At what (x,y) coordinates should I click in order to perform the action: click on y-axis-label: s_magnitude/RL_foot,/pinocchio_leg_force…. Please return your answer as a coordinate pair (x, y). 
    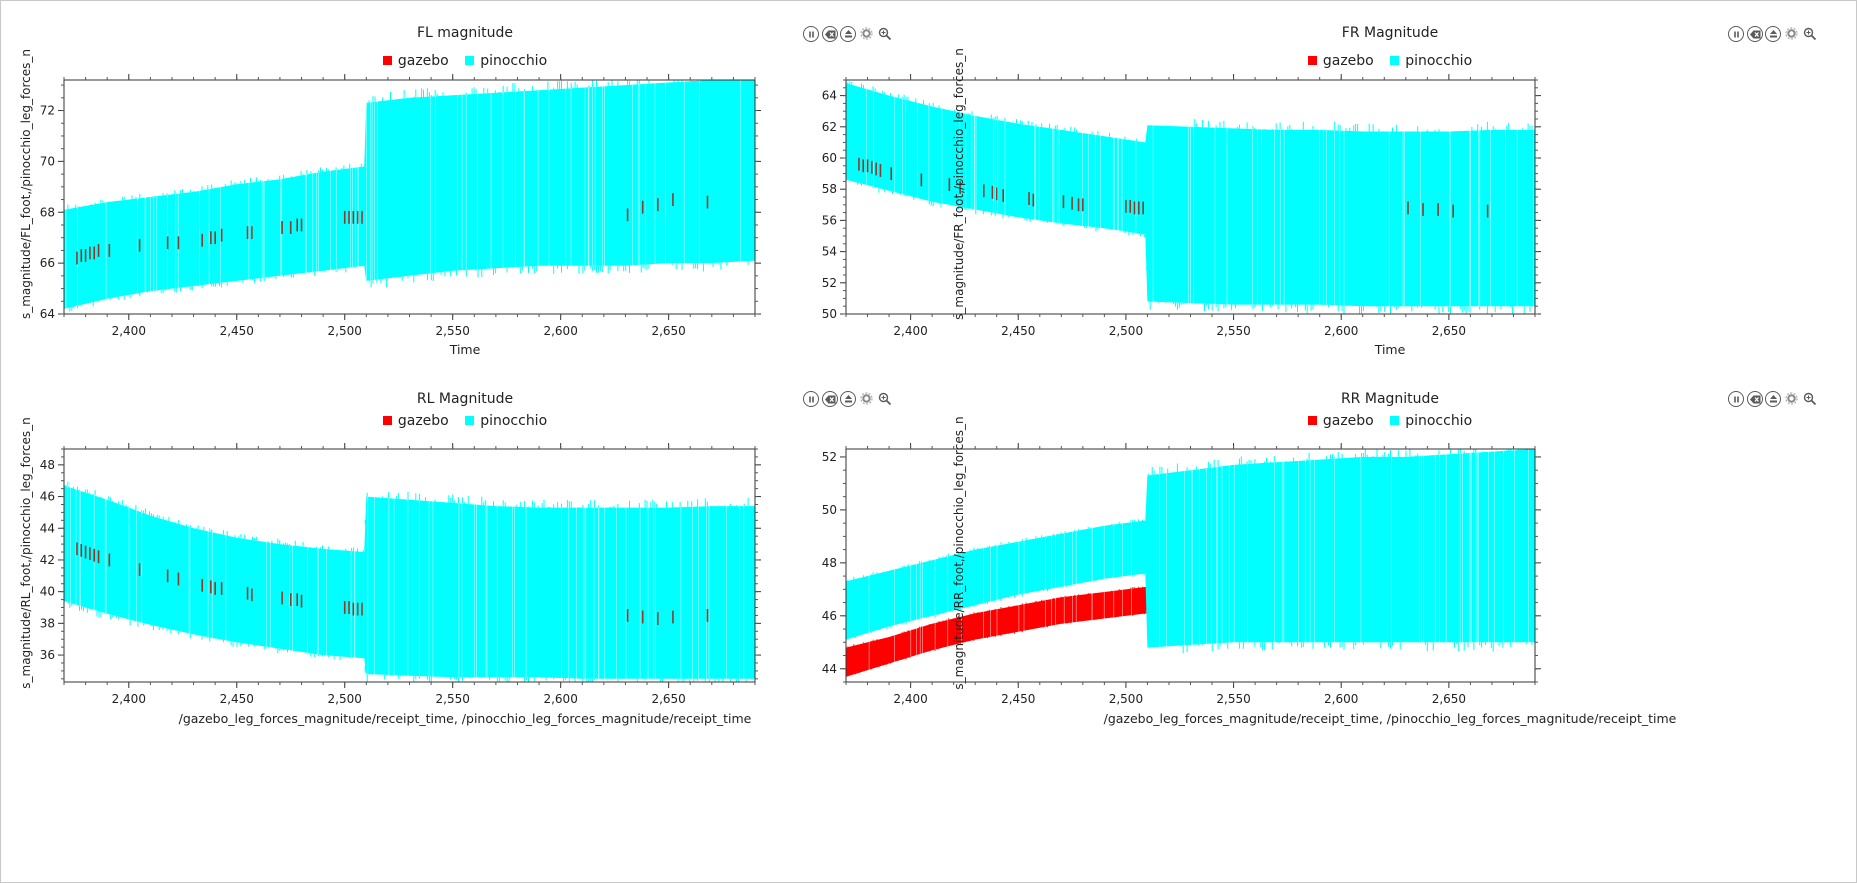
    Looking at the image, I should click on (26, 553).